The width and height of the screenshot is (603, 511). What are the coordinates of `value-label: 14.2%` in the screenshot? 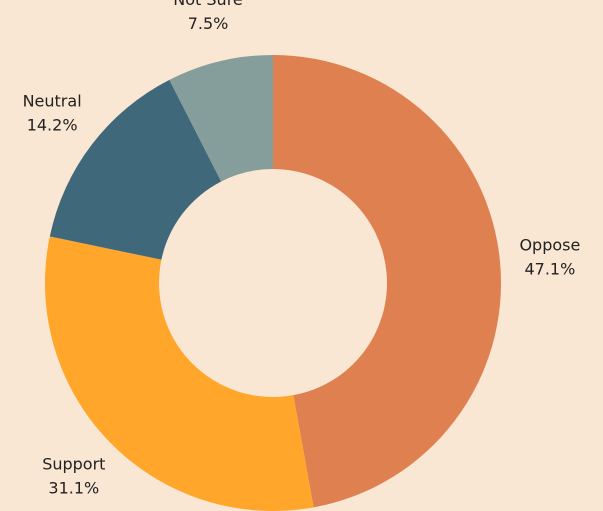 It's located at (52, 125).